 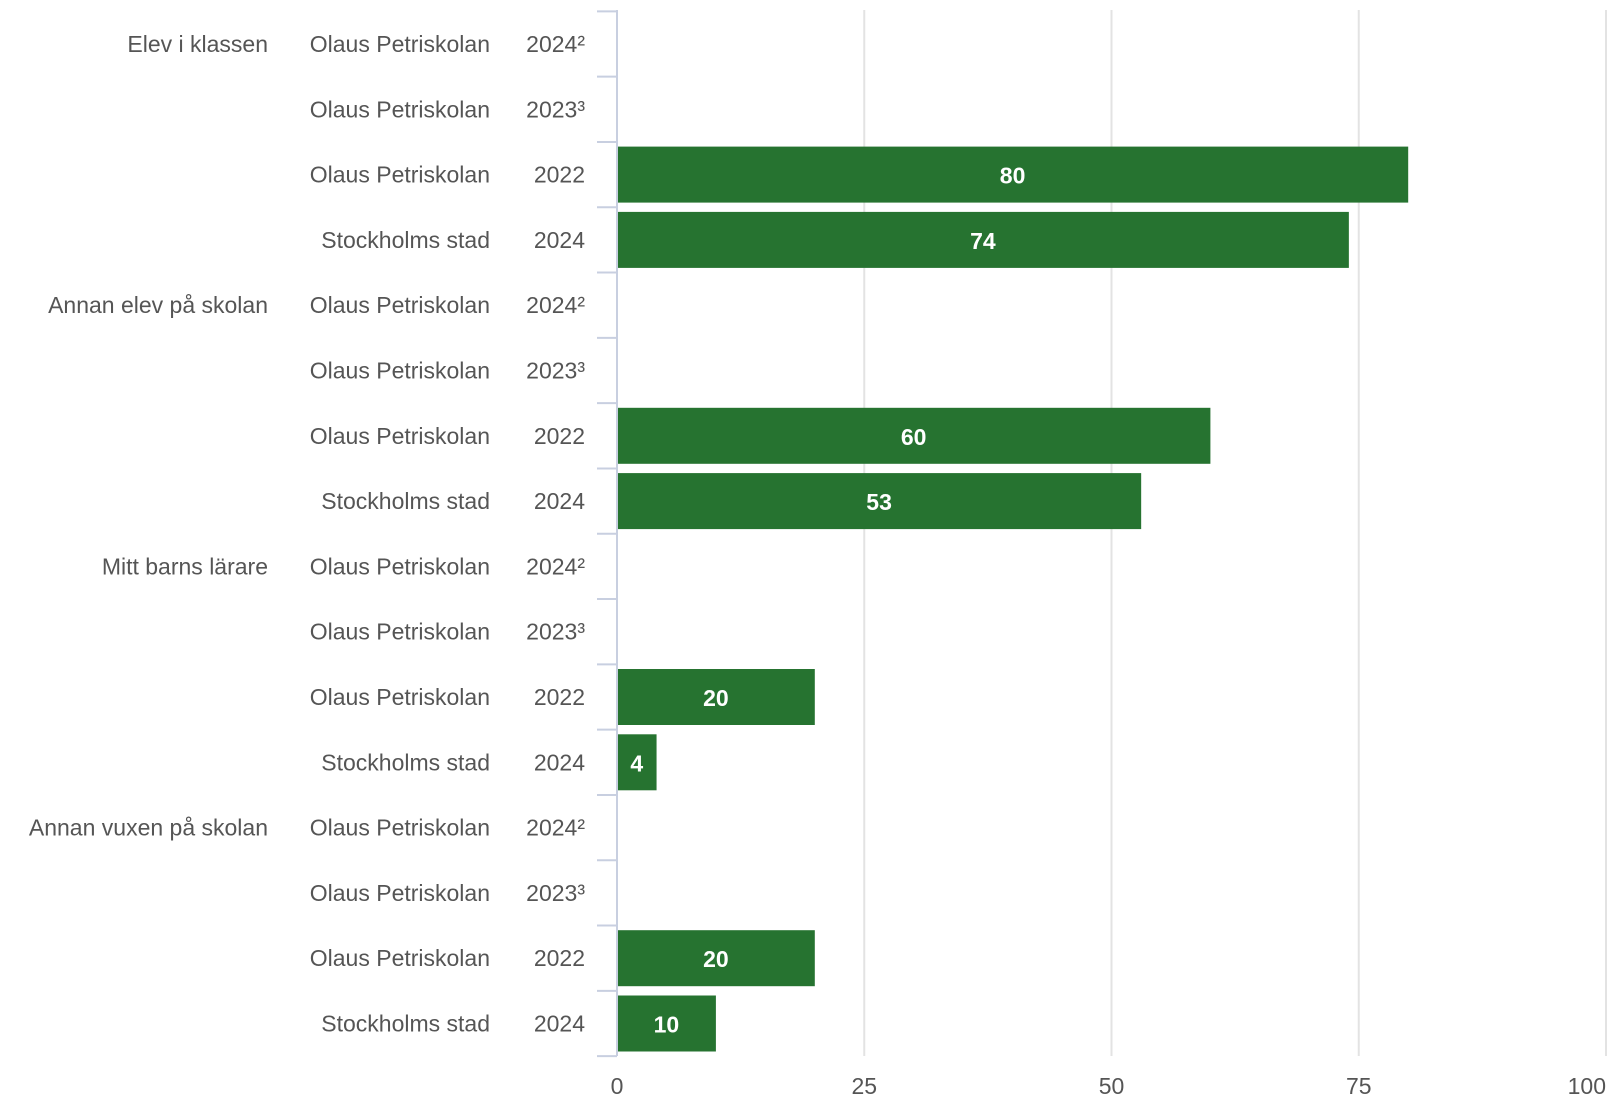 I want to click on x-tick-label-25: 25, so click(x=864, y=1086).